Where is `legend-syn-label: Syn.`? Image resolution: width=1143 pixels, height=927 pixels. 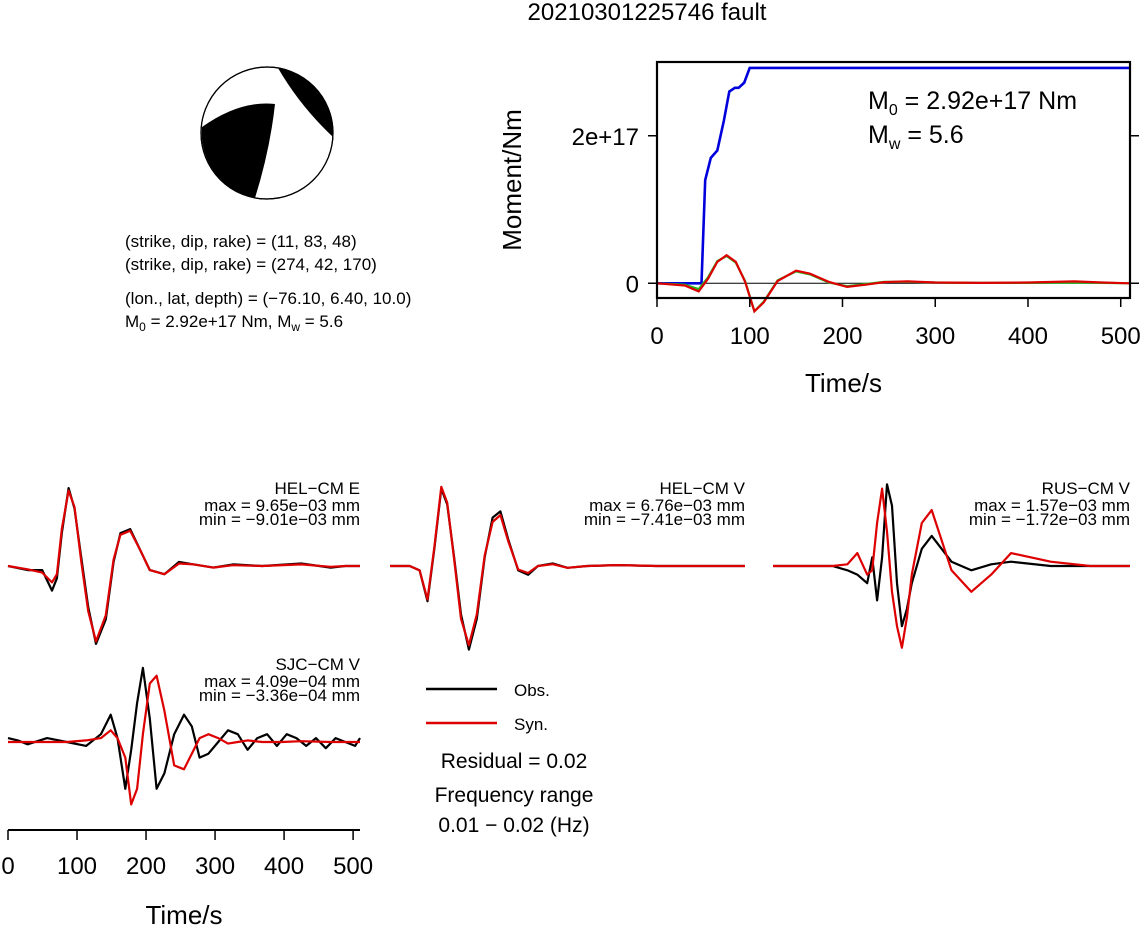 legend-syn-label: Syn. is located at coordinates (531, 724).